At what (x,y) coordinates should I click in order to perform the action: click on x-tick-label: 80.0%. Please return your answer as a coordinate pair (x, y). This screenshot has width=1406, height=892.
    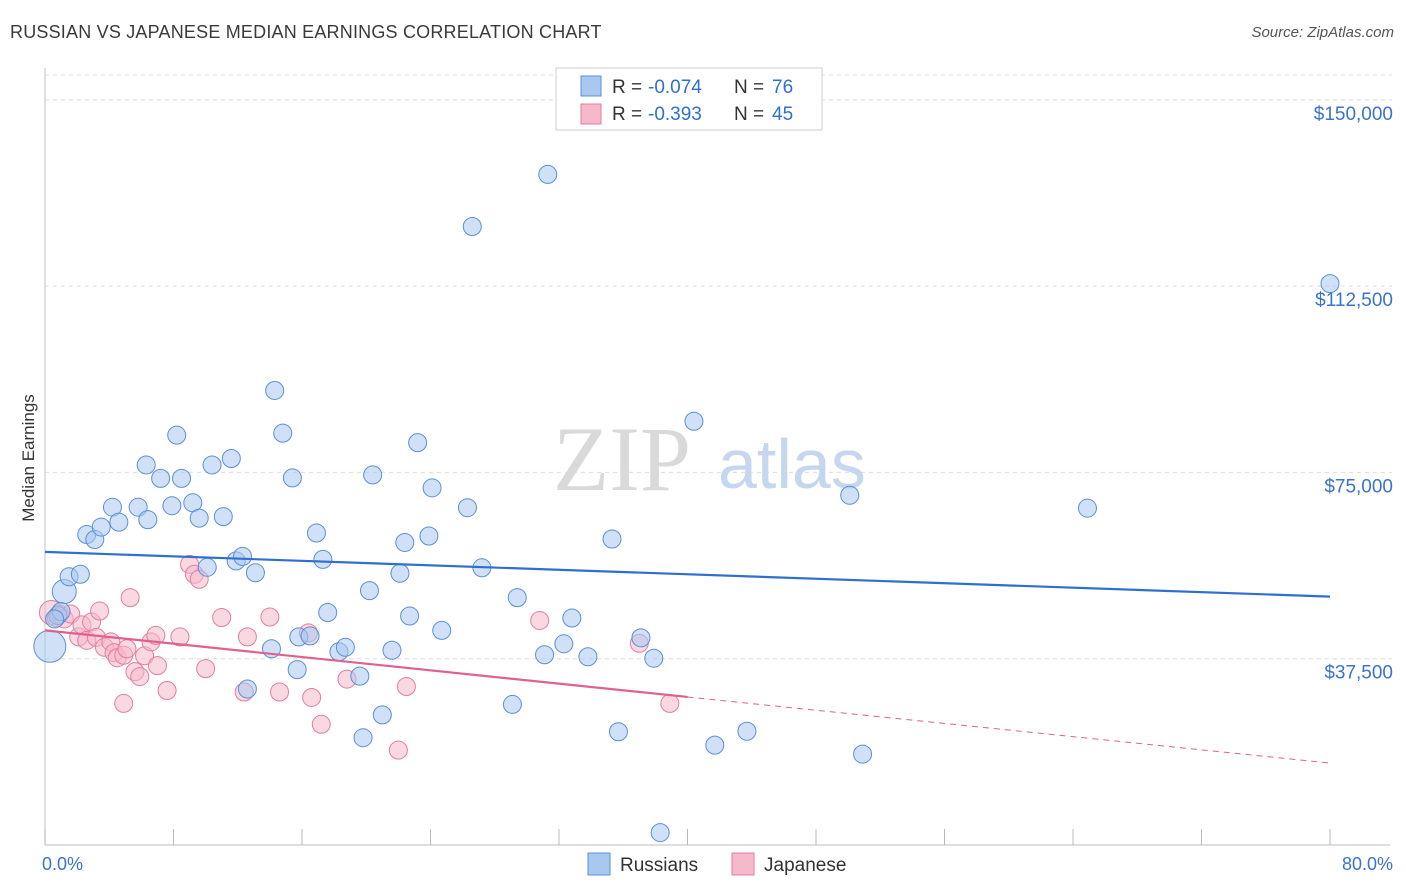
    Looking at the image, I should click on (1367, 864).